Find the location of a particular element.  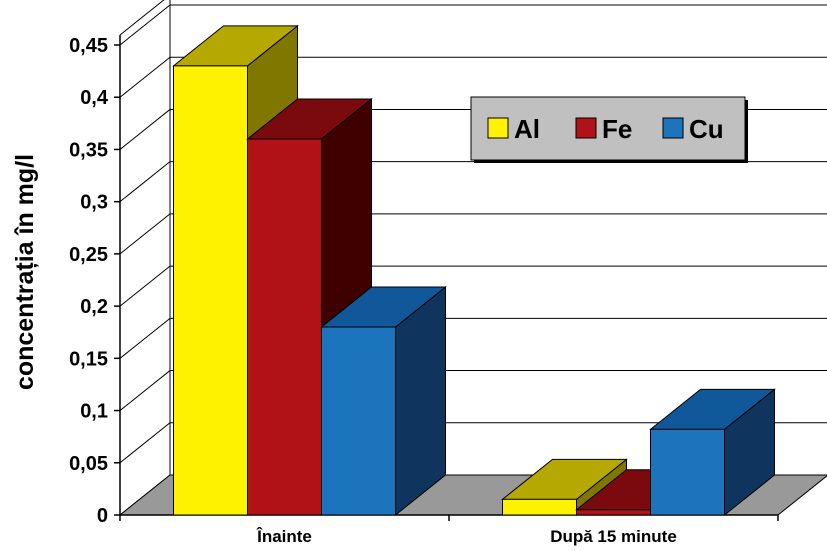

side-wall-top is located at coordinates (142, 18).